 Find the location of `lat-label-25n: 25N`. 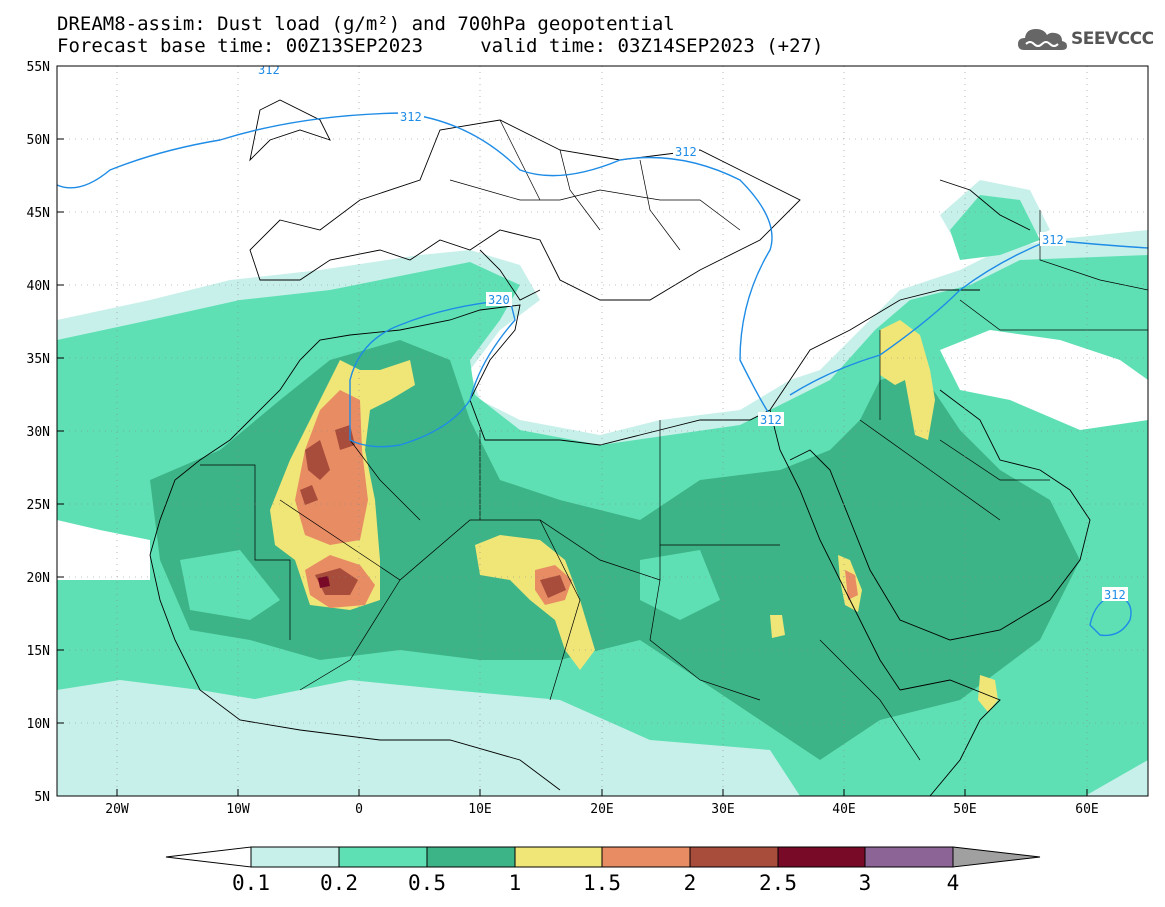

lat-label-25n: 25N is located at coordinates (38, 505).